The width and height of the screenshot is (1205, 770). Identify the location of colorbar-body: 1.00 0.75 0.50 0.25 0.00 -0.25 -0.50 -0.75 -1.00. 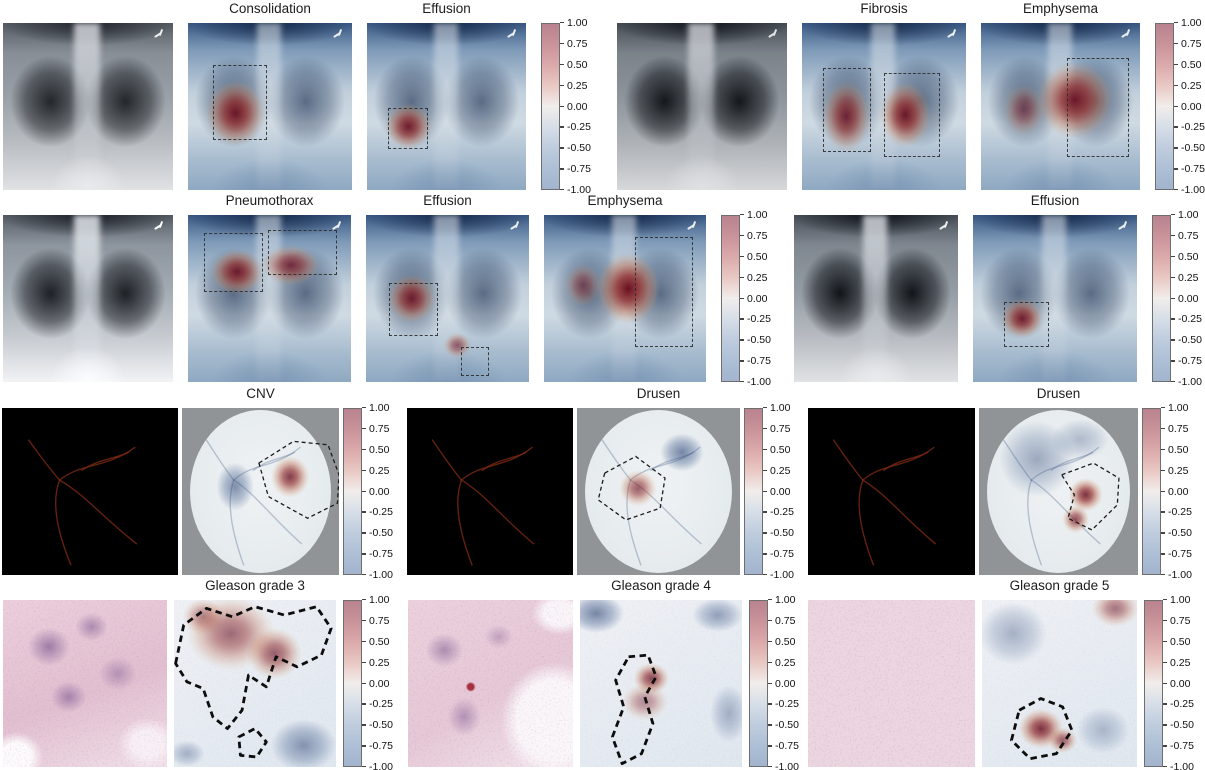
(368, 682).